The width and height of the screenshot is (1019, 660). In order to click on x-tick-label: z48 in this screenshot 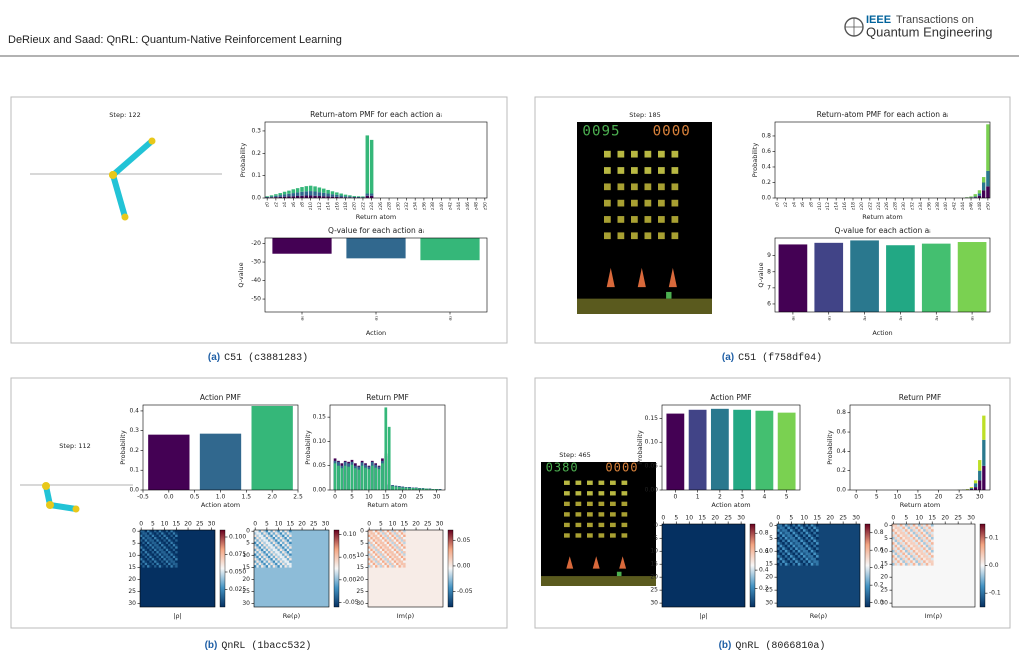, I will do `click(477, 206)`.